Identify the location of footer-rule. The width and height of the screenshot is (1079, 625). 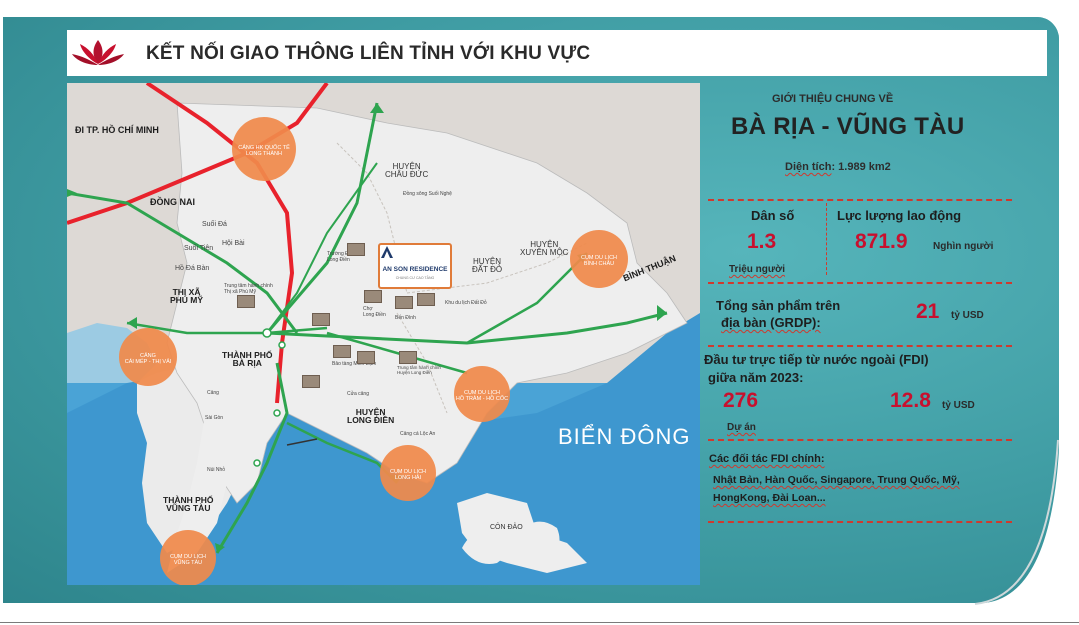
(539, 622).